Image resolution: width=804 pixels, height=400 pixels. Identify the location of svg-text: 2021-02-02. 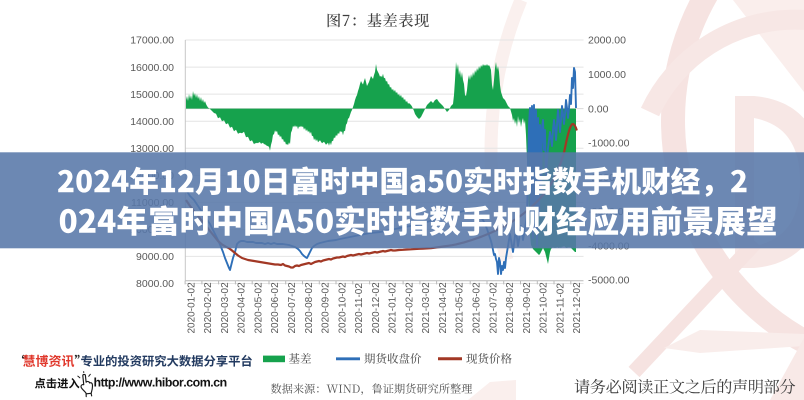
(409, 308).